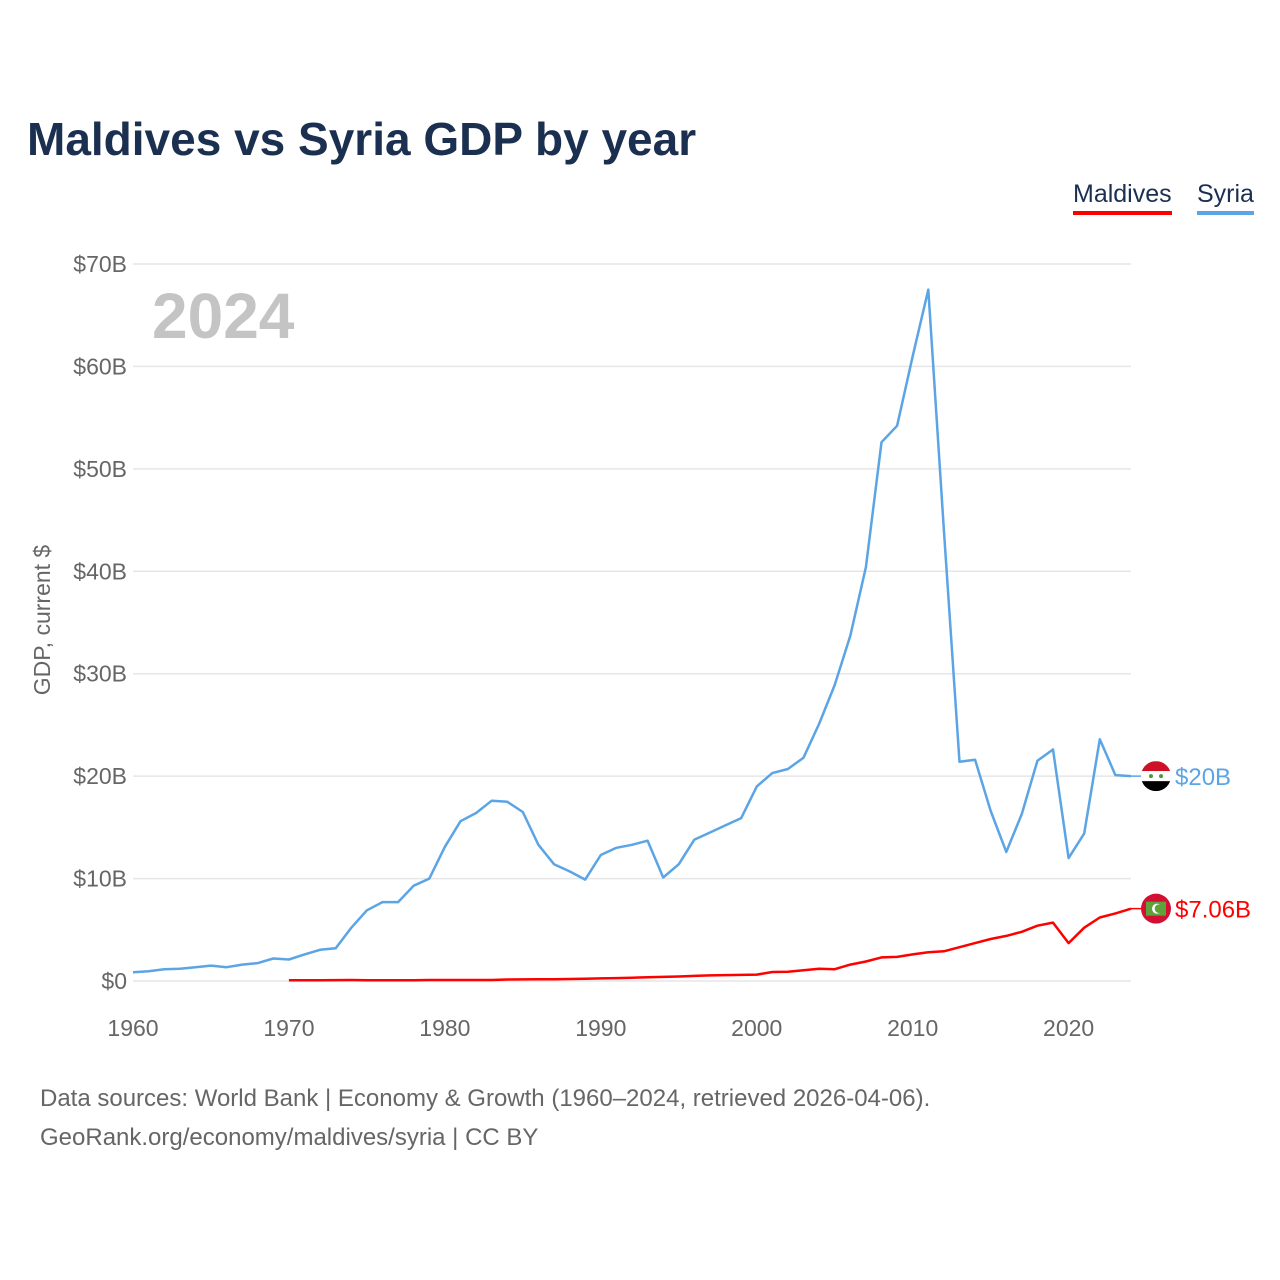 The width and height of the screenshot is (1280, 1280). What do you see at coordinates (100, 469) in the screenshot?
I see `y-tick-label: $50B` at bounding box center [100, 469].